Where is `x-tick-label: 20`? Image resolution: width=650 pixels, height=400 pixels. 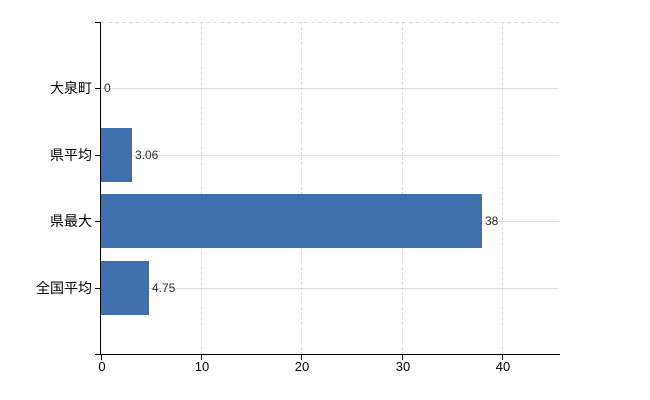
x-tick-label: 20 is located at coordinates (302, 366).